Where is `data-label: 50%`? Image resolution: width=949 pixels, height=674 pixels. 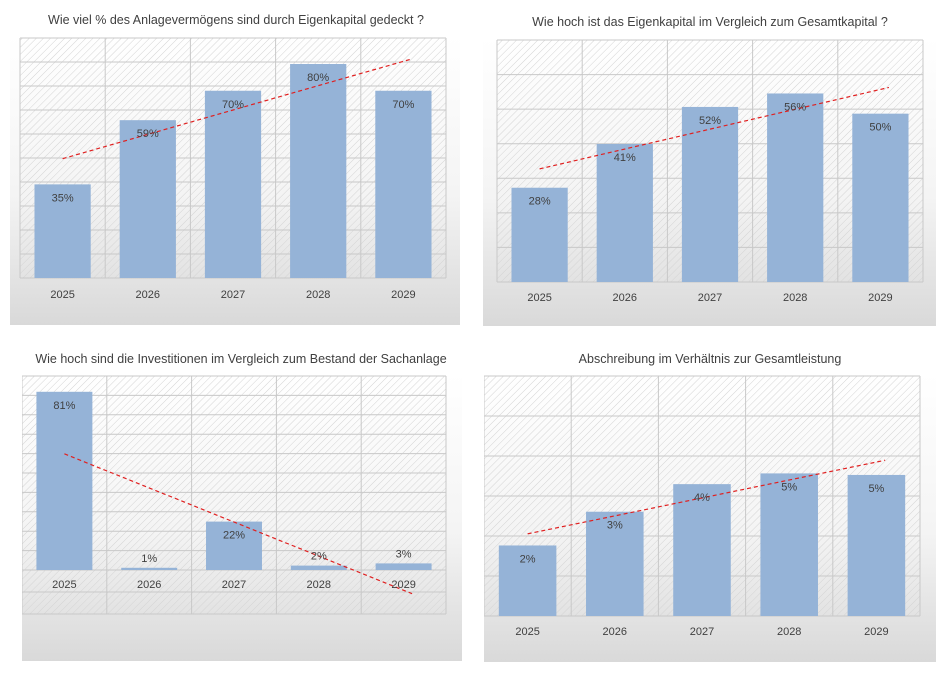
data-label: 50% is located at coordinates (880, 128).